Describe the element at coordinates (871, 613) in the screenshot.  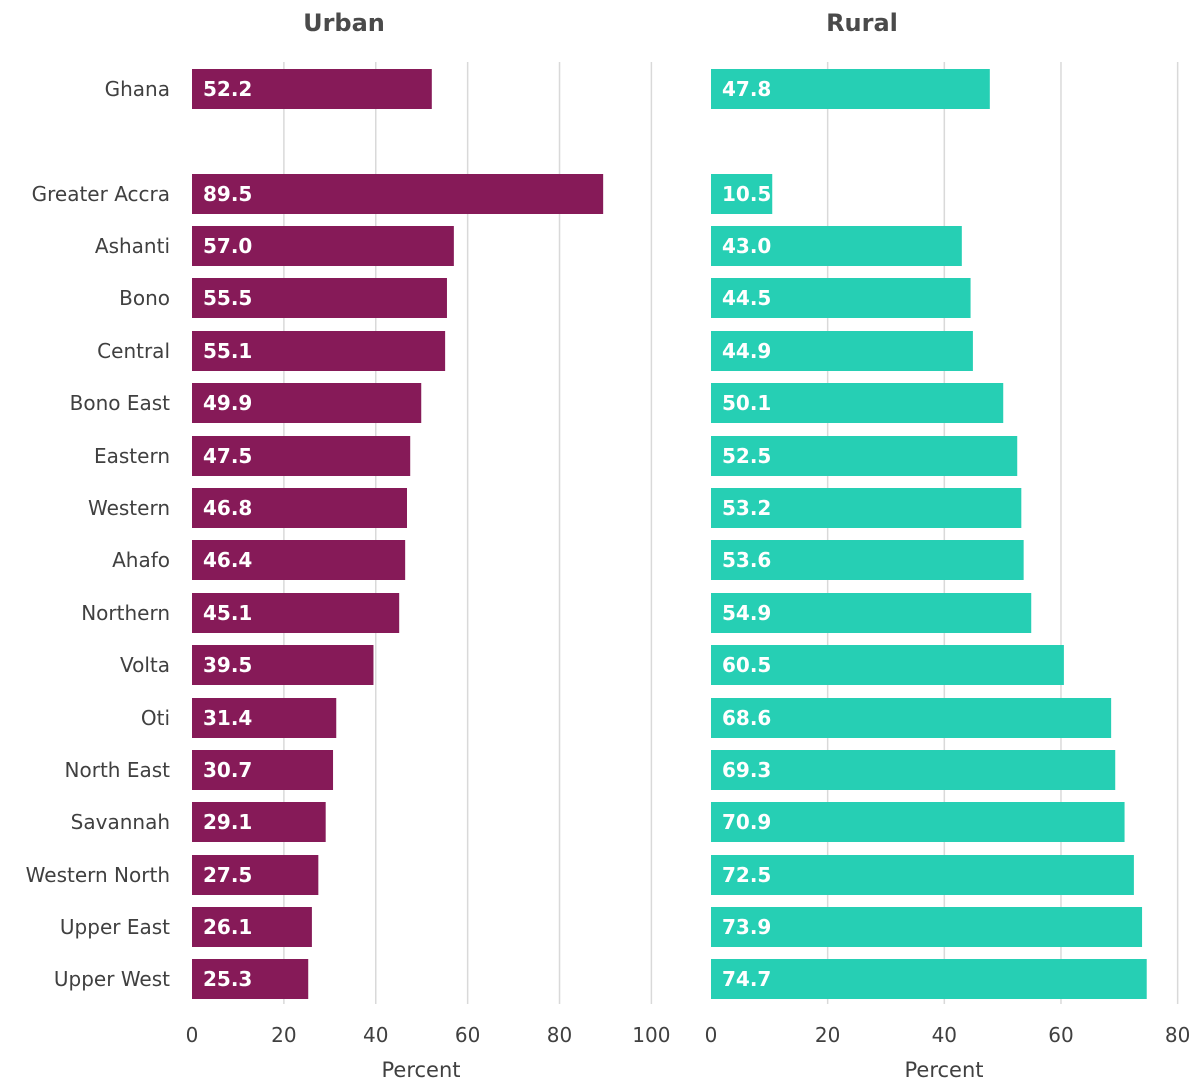
I see `rural-bar-northern` at that location.